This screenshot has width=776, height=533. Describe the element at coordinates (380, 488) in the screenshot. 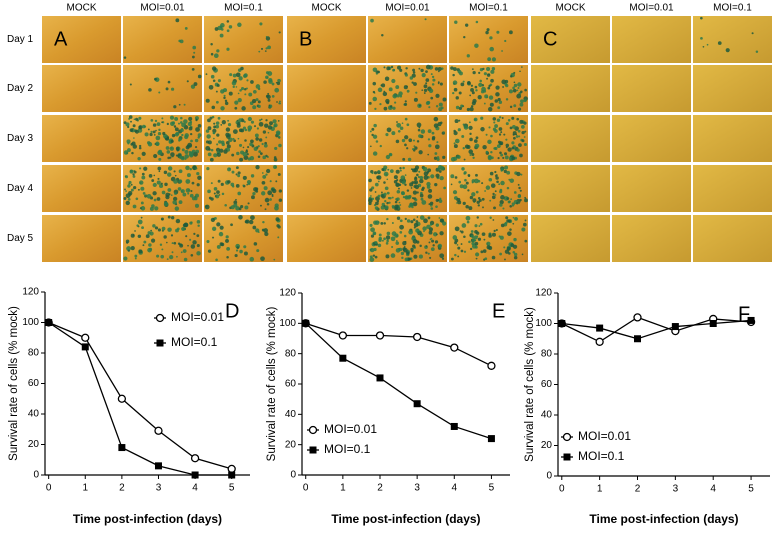

I see `x-tick-label: 2` at that location.